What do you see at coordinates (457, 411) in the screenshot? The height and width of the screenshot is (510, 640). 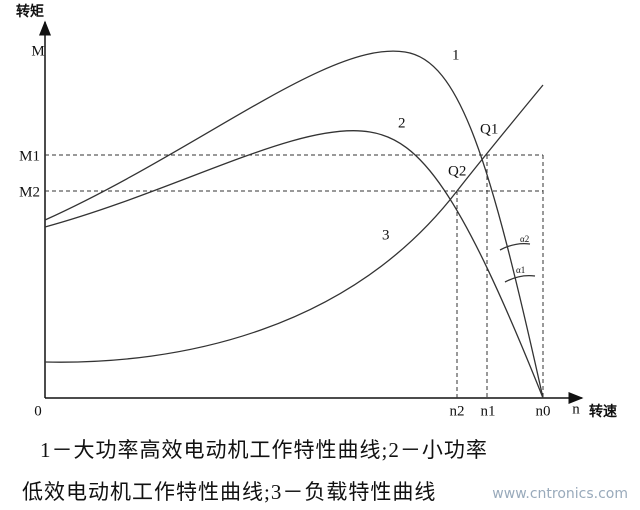 I see `n2-label: n2` at bounding box center [457, 411].